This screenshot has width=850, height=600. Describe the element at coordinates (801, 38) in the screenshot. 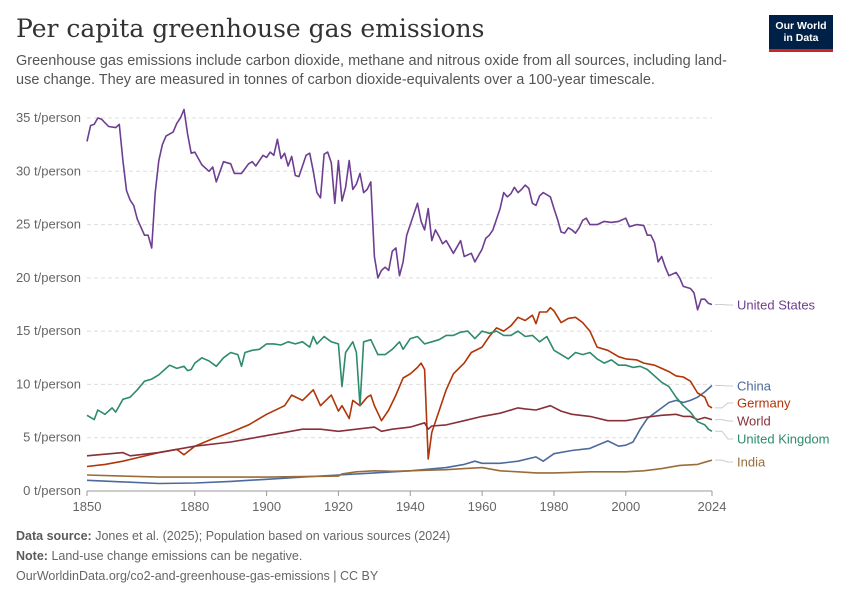

I see `logo-line-2: in Data` at that location.